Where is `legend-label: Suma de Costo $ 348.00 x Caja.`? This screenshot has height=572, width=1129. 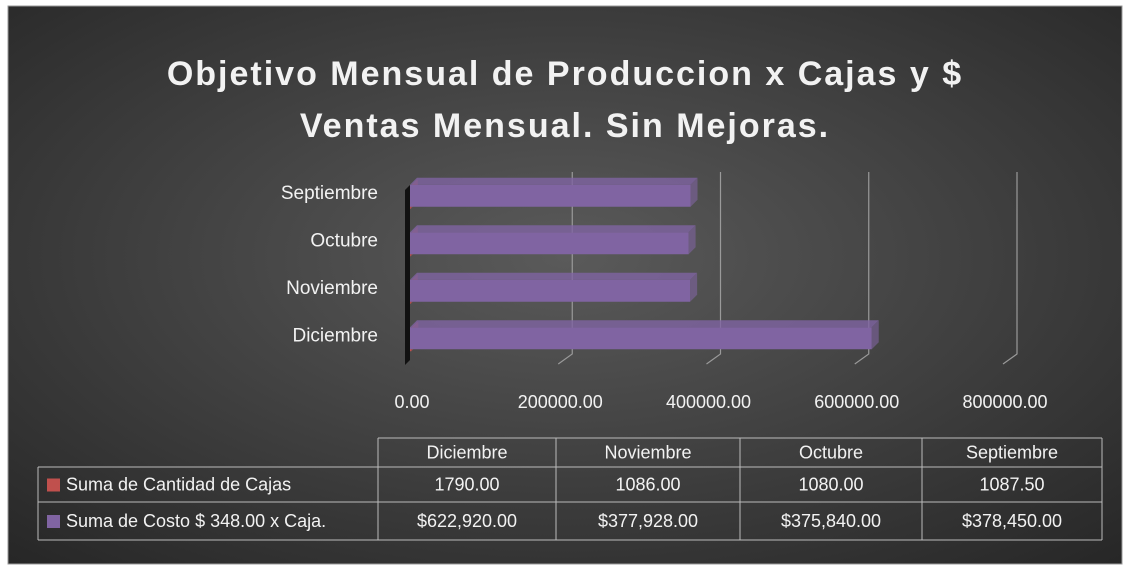 legend-label: Suma de Costo $ 348.00 x Caja. is located at coordinates (196, 521).